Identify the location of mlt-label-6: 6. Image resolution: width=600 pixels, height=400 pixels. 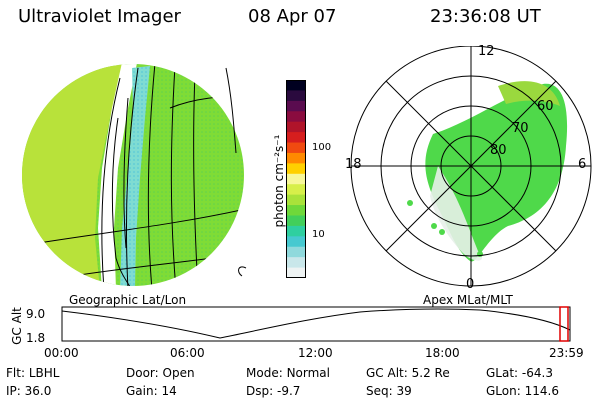
(582, 164).